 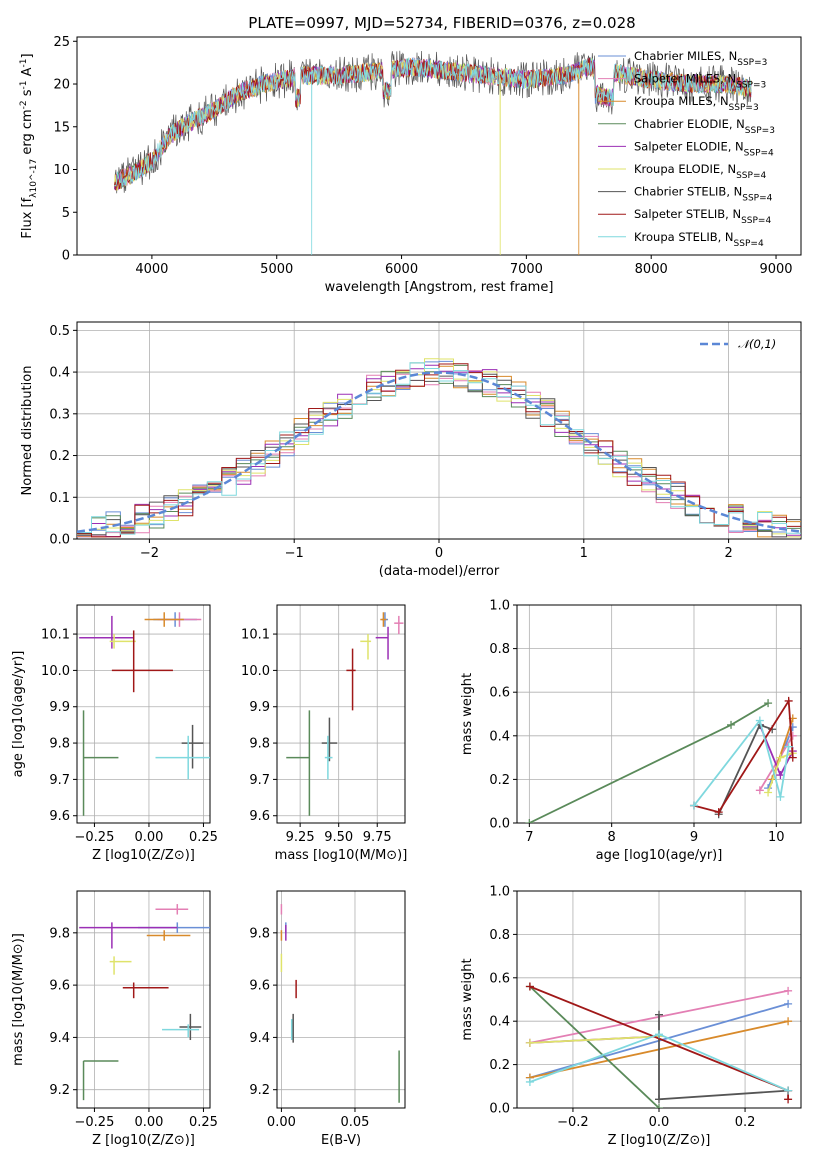 I want to click on legend-label: Salpeter ELODIE, NSSP=4, so click(x=704, y=148).